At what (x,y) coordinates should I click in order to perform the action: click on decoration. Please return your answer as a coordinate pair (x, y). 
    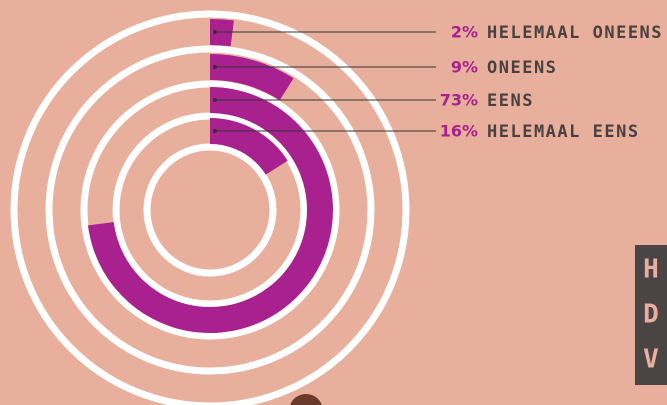
    Looking at the image, I should click on (306, 399).